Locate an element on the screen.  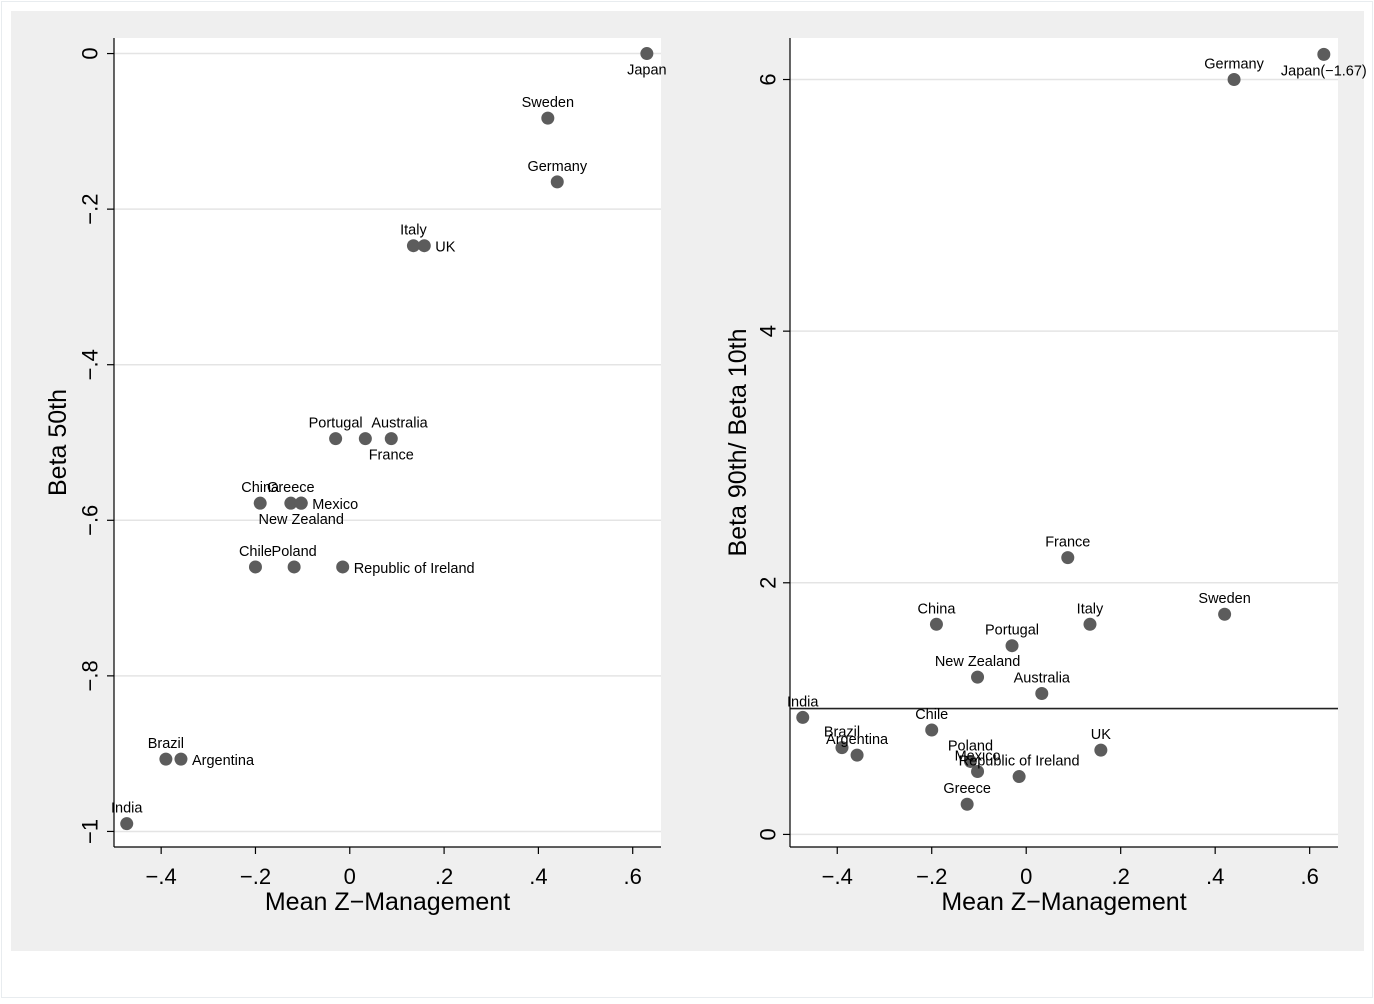
y-tick-label: −.2 is located at coordinates (90, 209).